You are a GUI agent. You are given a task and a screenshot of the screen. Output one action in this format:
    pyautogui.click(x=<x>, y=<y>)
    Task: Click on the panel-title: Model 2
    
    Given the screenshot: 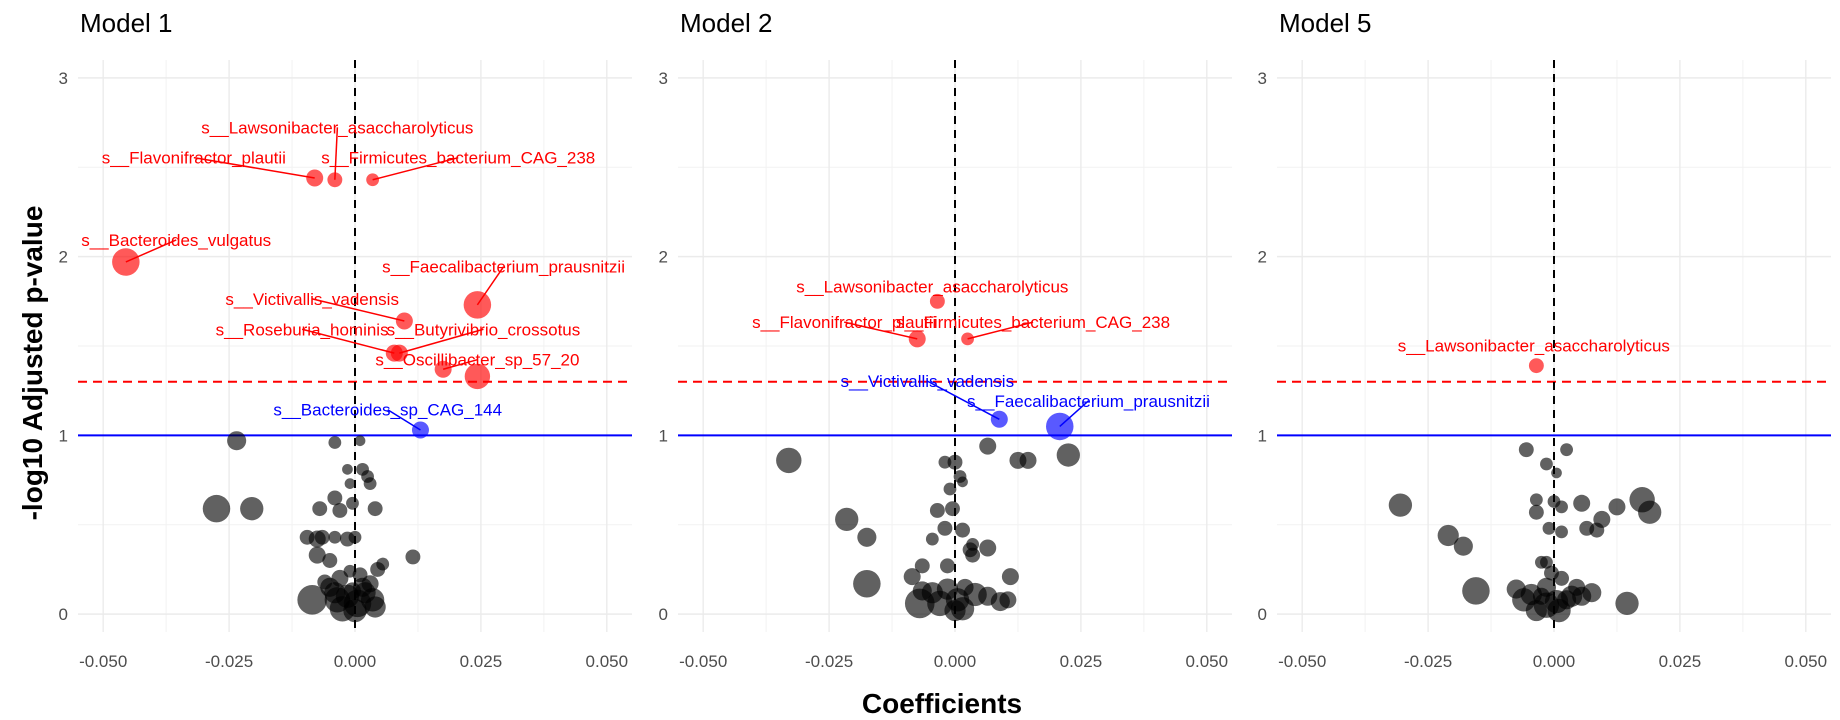 What is the action you would take?
    pyautogui.click(x=726, y=23)
    